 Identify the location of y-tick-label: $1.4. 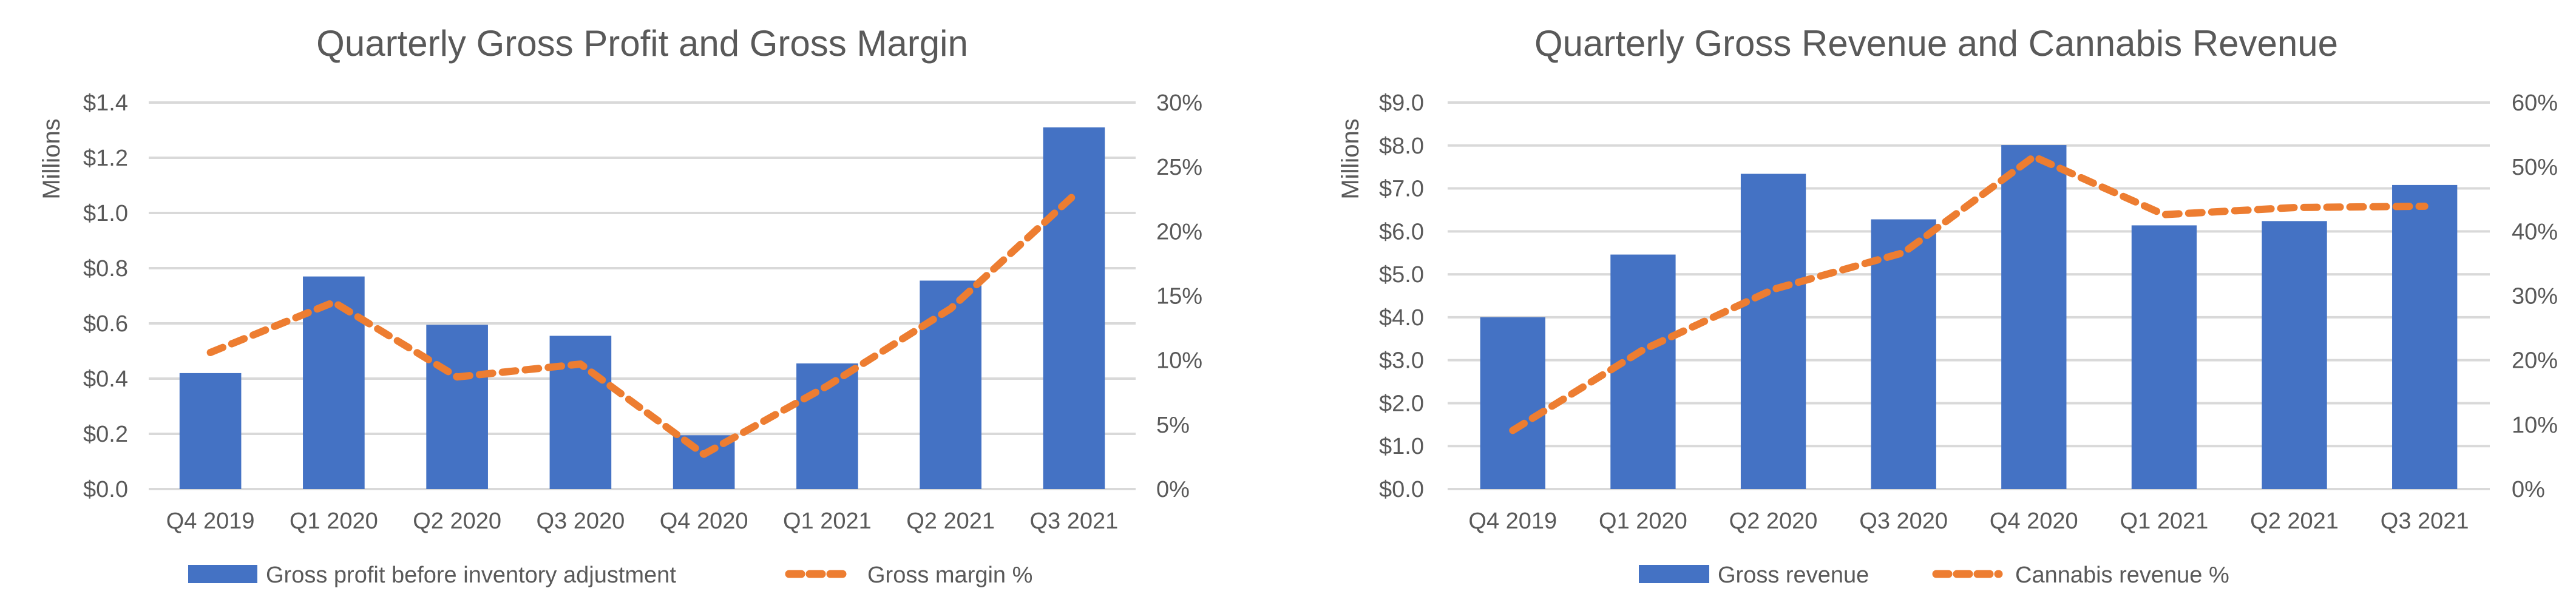
(106, 103).